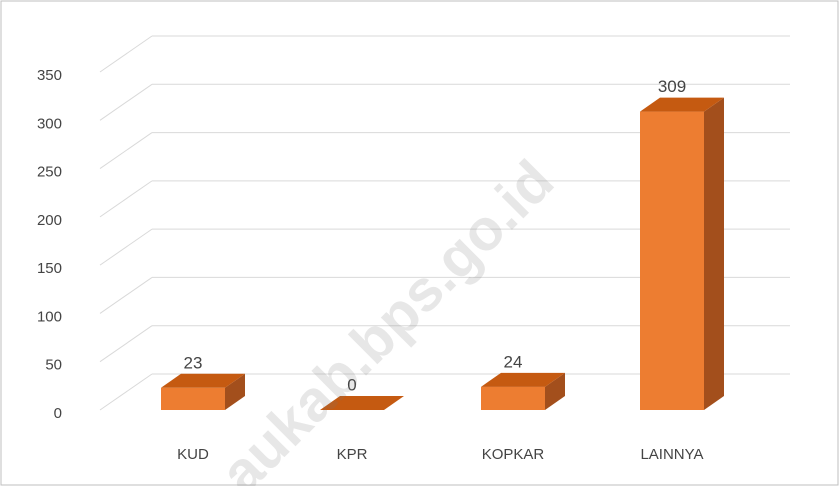 This screenshot has width=839, height=486. Describe the element at coordinates (49, 75) in the screenshot. I see `y-tick-label: 350` at that location.